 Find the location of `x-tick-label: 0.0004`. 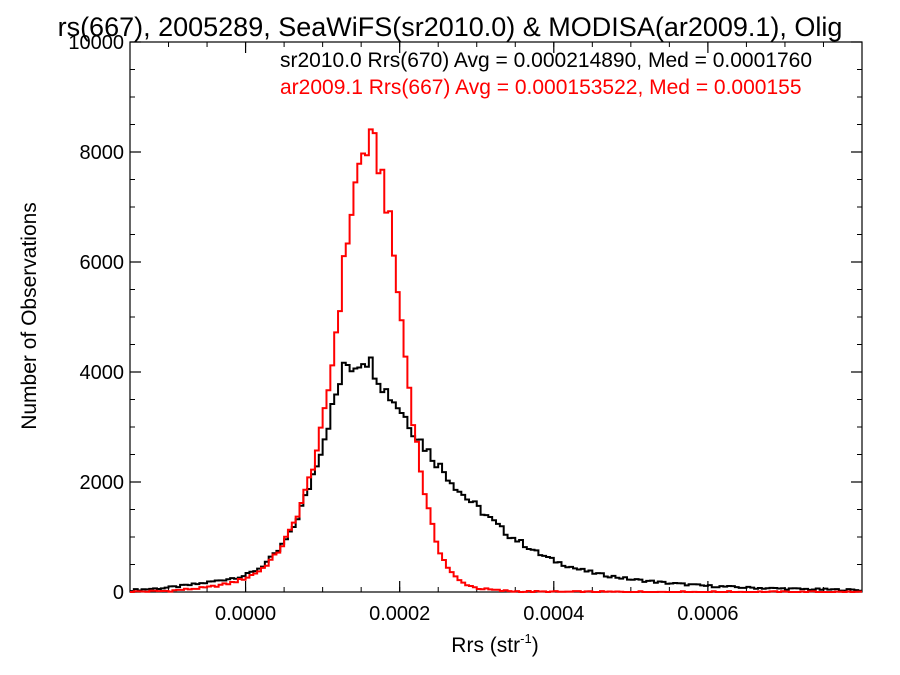

x-tick-label: 0.0004 is located at coordinates (553, 614).